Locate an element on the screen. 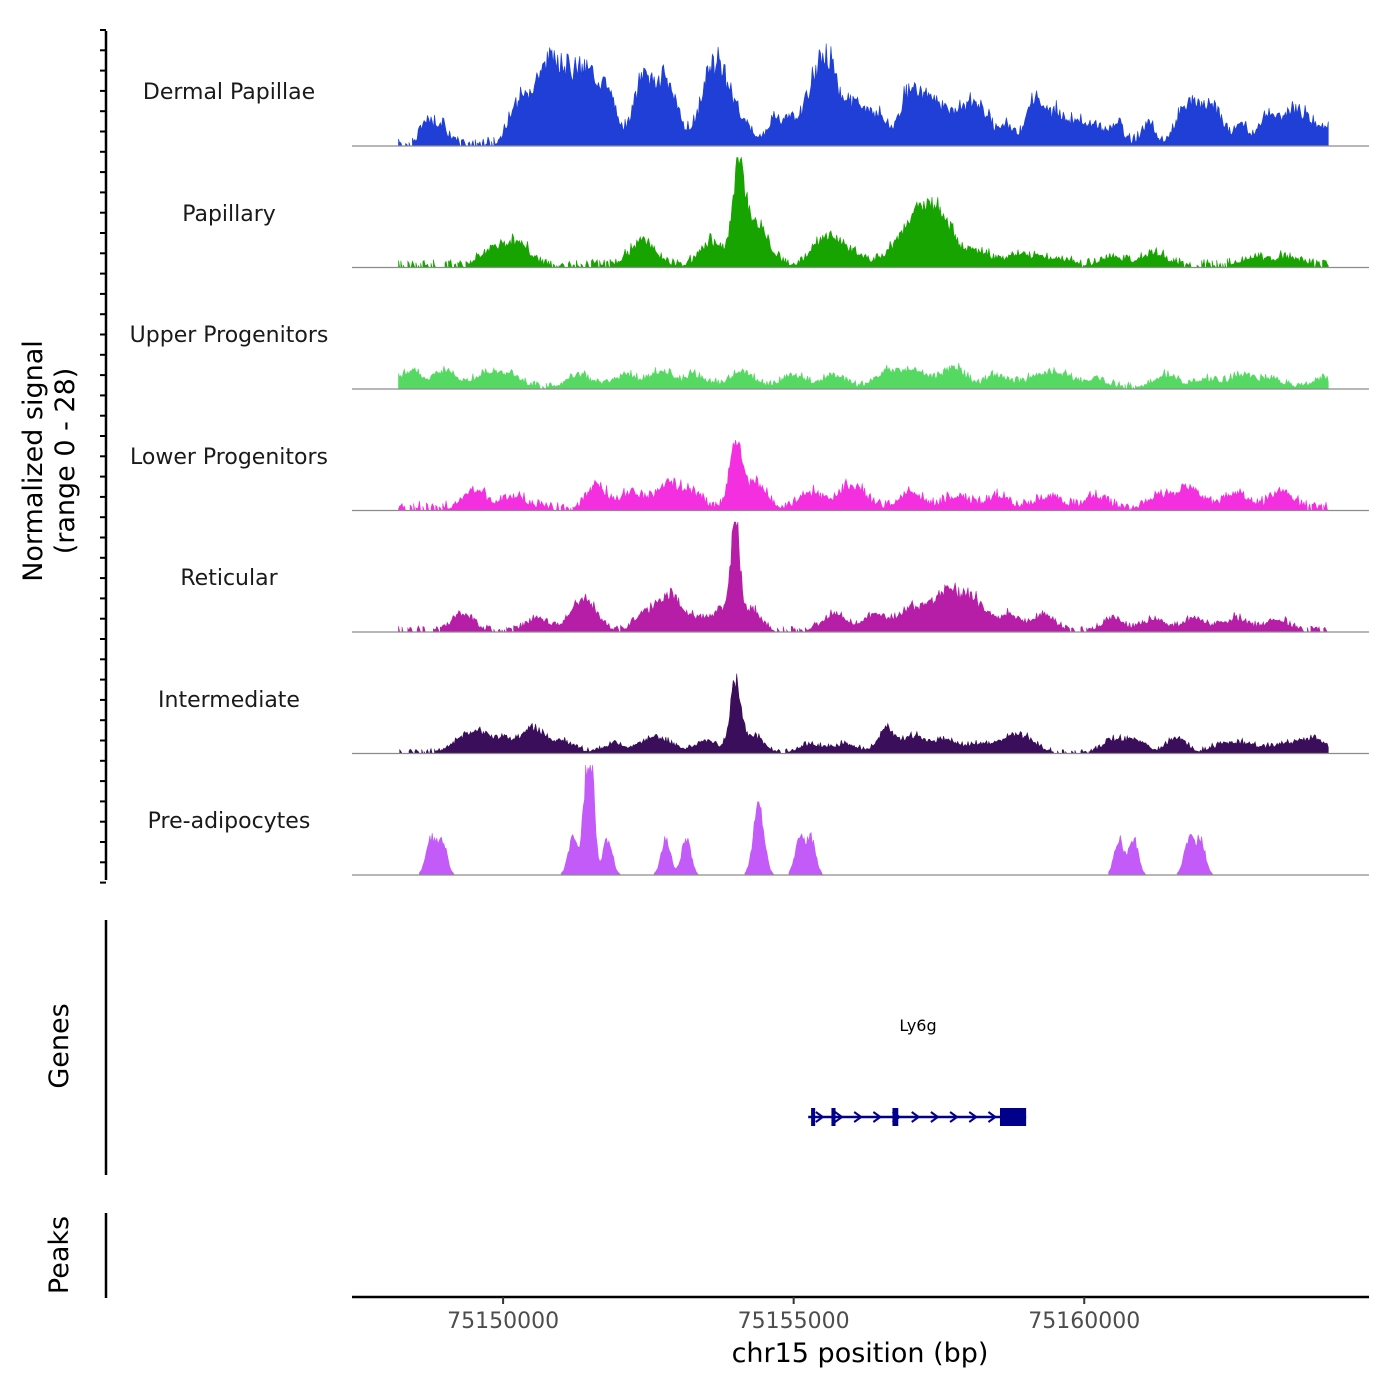 This screenshot has height=1400, width=1400. track-reticular is located at coordinates (860, 577).